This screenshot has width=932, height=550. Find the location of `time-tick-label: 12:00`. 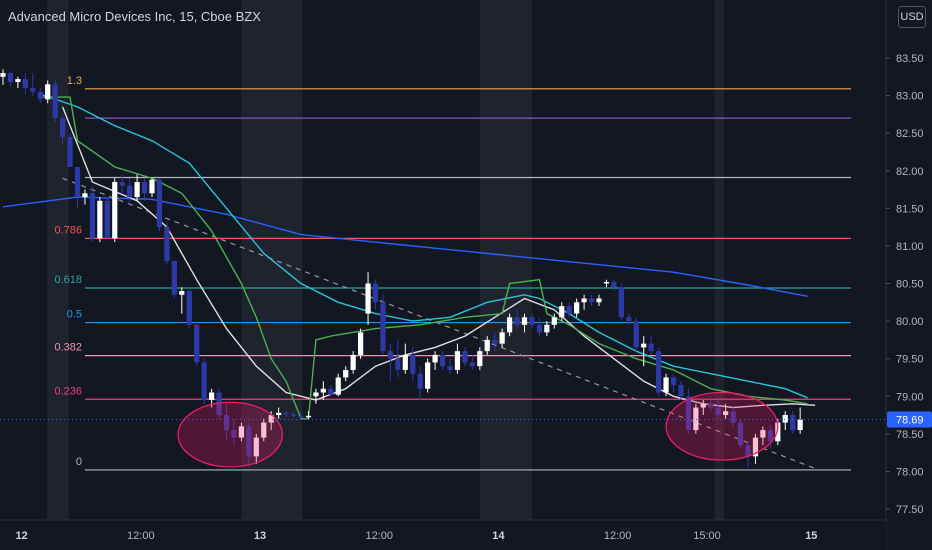

time-tick-label: 12:00 is located at coordinates (141, 536).